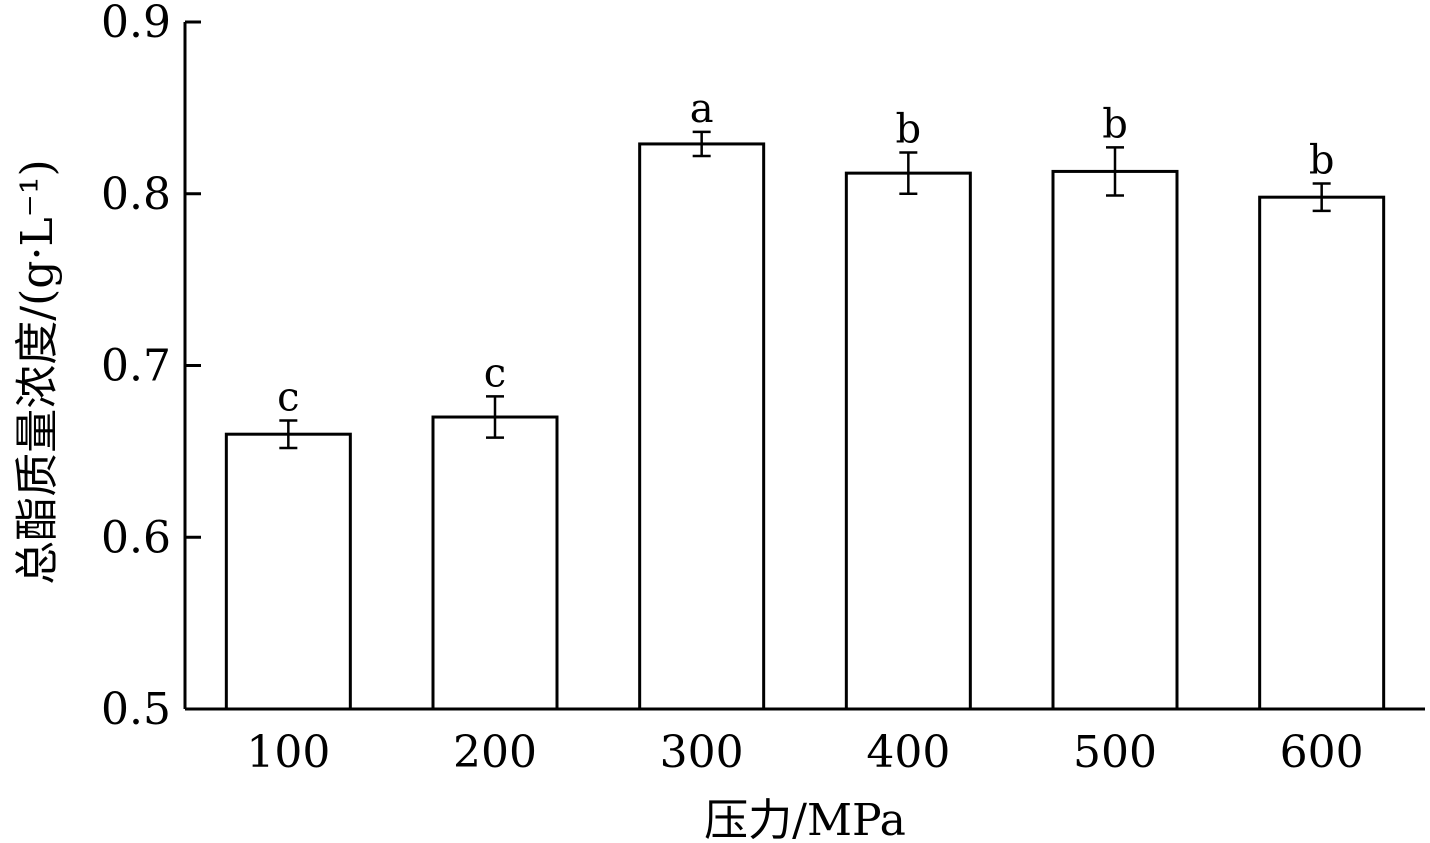  Describe the element at coordinates (702, 752) in the screenshot. I see `x-tick-label: 300` at that location.